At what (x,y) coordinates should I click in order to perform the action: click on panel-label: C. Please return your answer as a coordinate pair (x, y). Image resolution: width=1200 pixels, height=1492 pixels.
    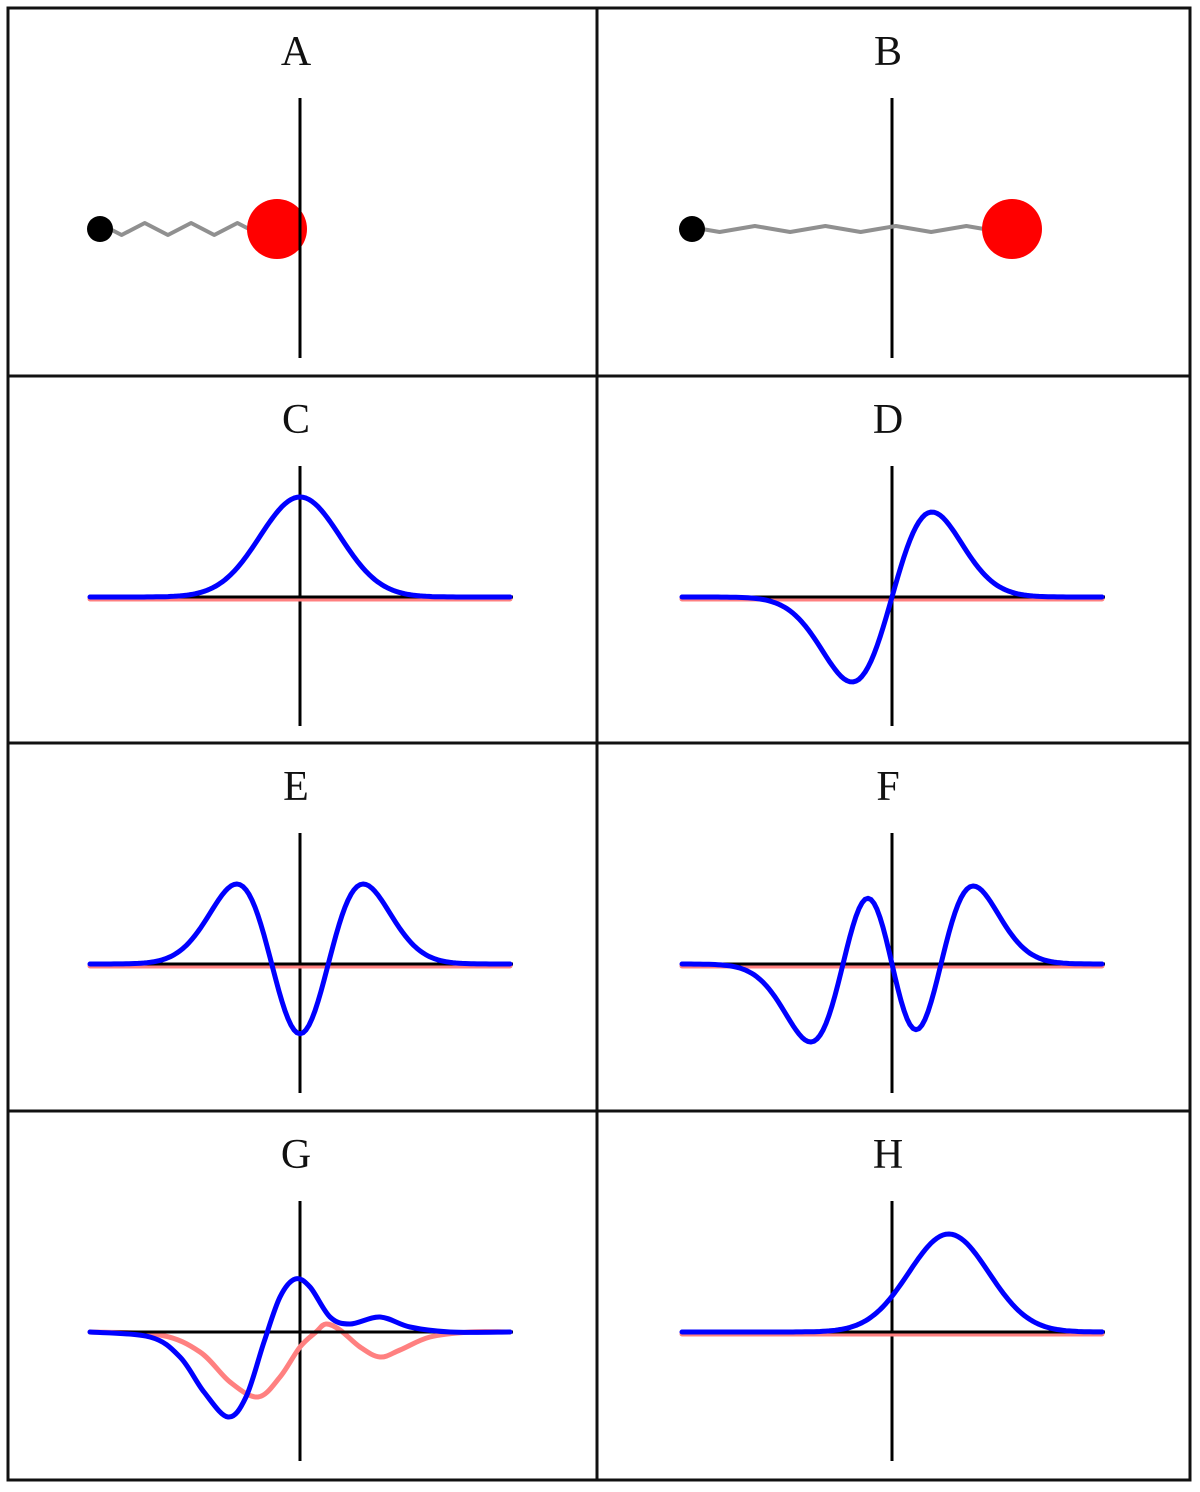
    Looking at the image, I should click on (296, 420).